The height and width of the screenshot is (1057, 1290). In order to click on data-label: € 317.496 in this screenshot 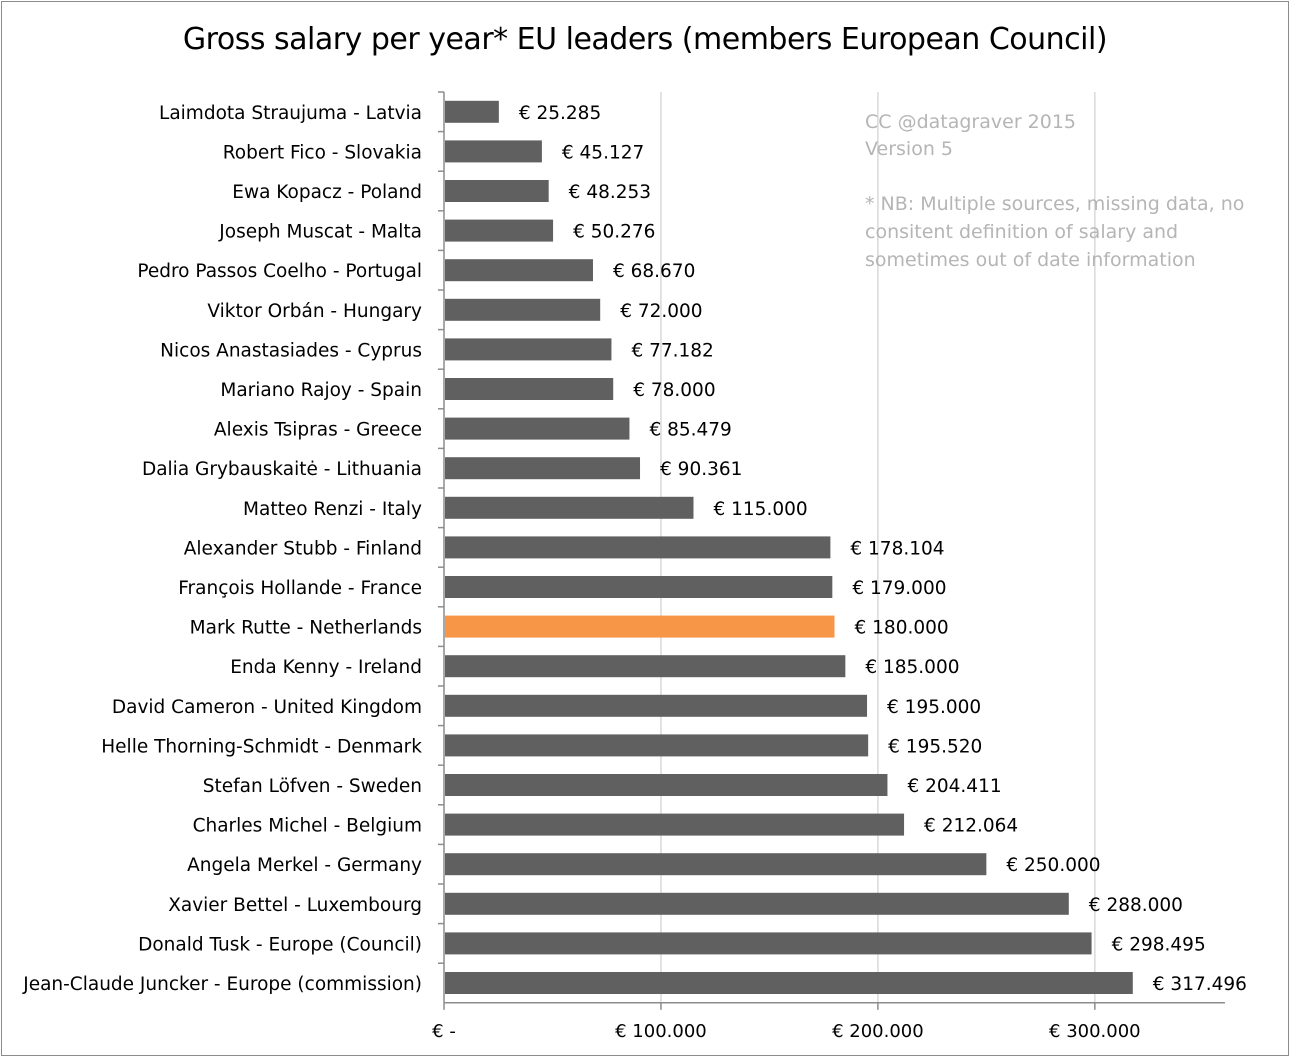, I will do `click(1200, 984)`.